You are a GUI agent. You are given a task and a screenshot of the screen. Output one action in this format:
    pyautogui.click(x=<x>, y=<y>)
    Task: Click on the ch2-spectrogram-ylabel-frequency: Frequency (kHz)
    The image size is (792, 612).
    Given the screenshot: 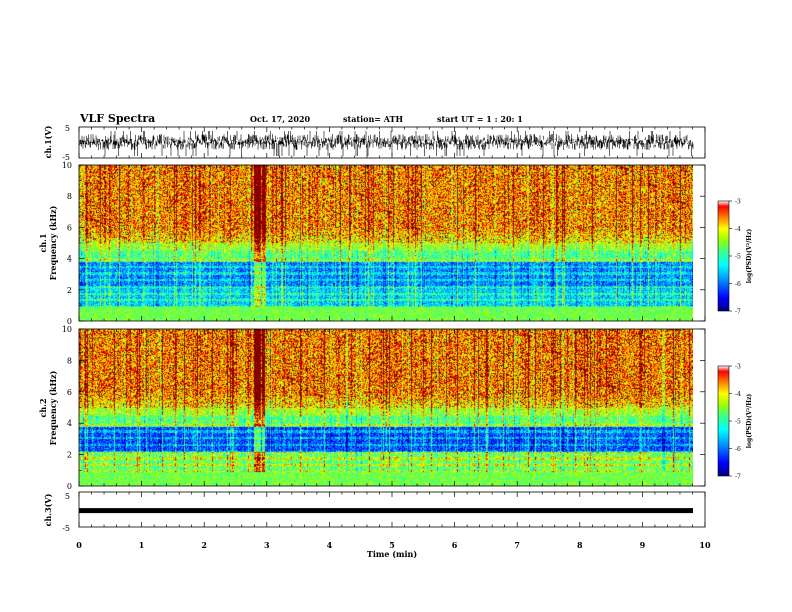 What is the action you would take?
    pyautogui.click(x=53, y=407)
    